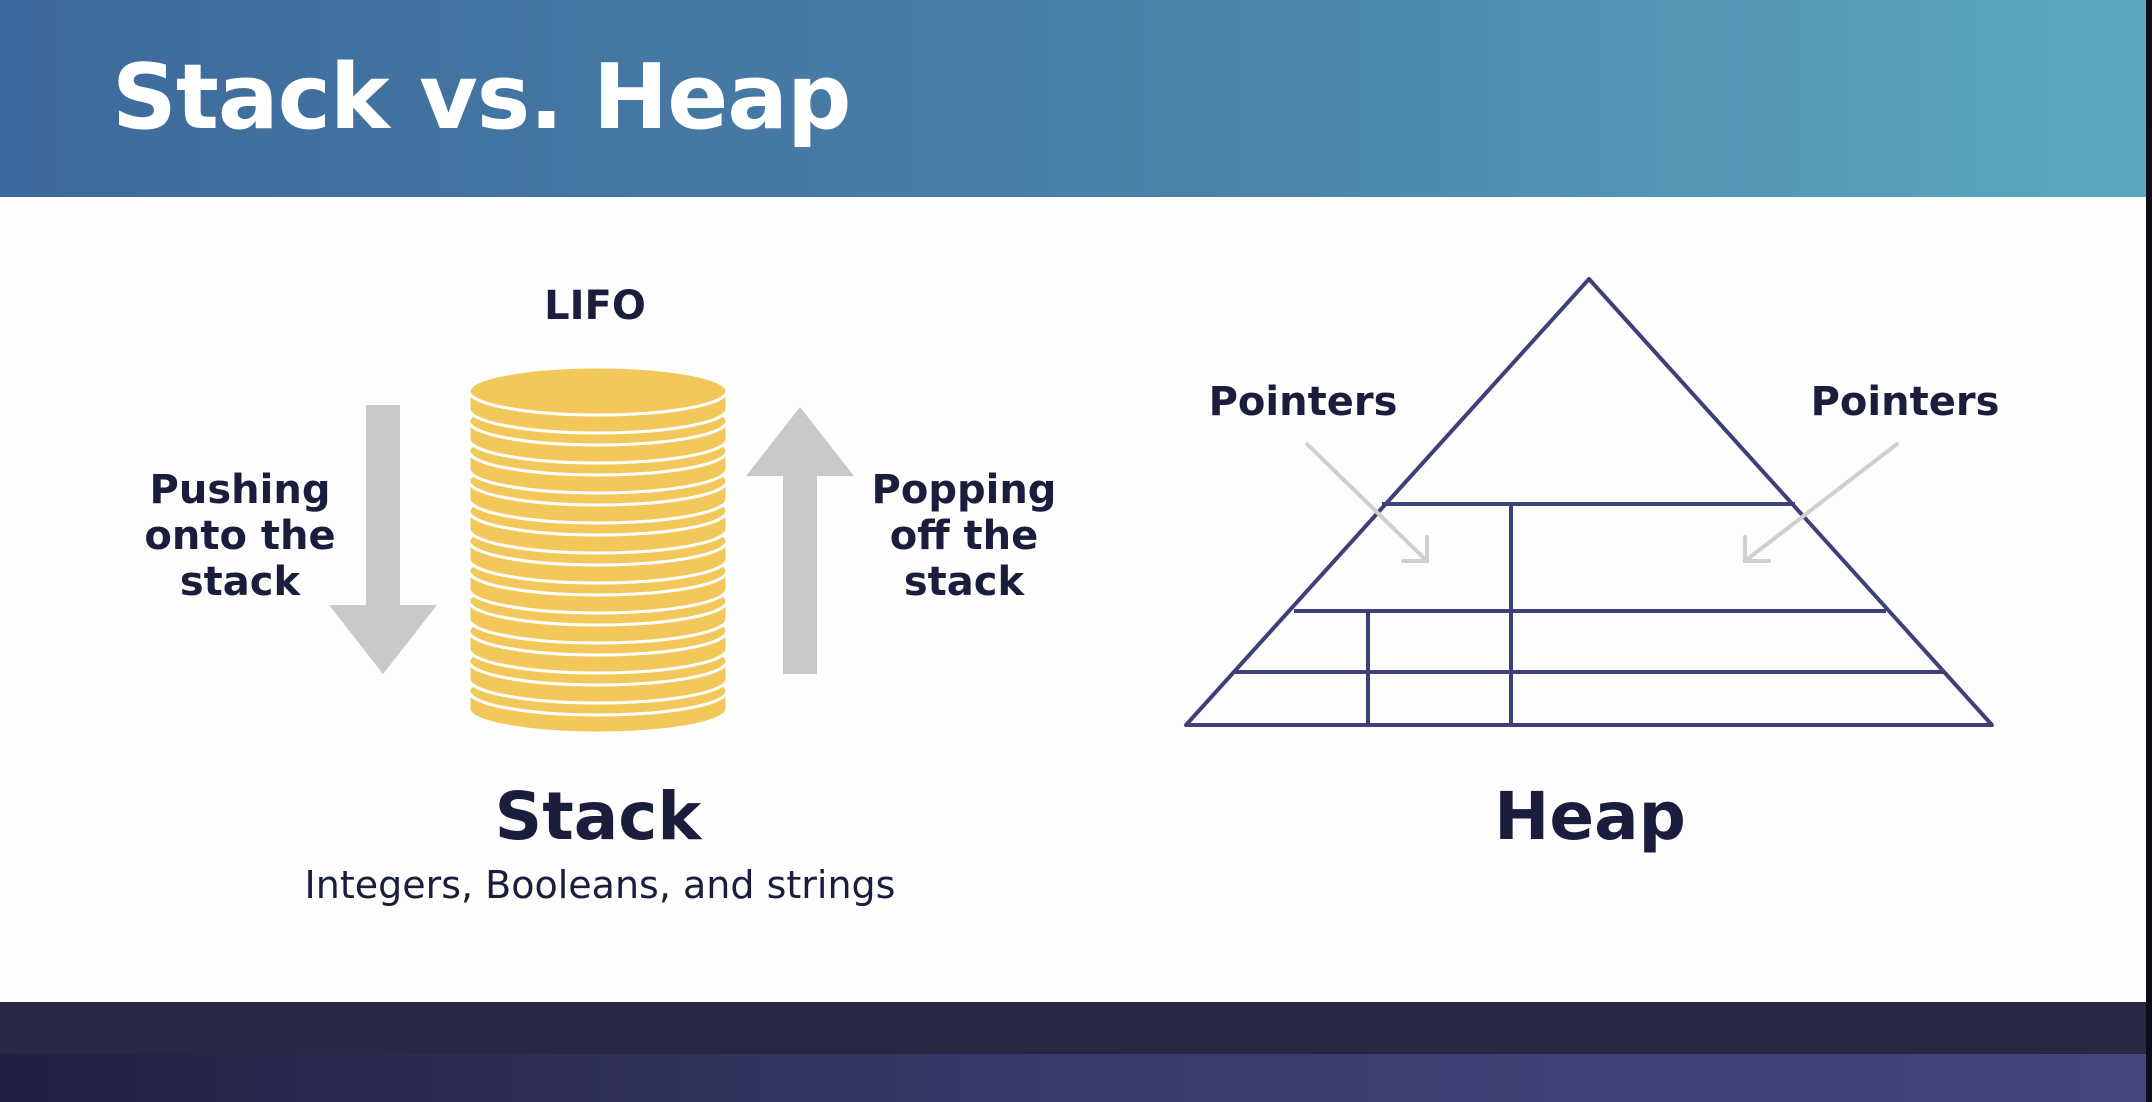 The image size is (2152, 1102). What do you see at coordinates (2149, 551) in the screenshot?
I see `right-edge-strip` at bounding box center [2149, 551].